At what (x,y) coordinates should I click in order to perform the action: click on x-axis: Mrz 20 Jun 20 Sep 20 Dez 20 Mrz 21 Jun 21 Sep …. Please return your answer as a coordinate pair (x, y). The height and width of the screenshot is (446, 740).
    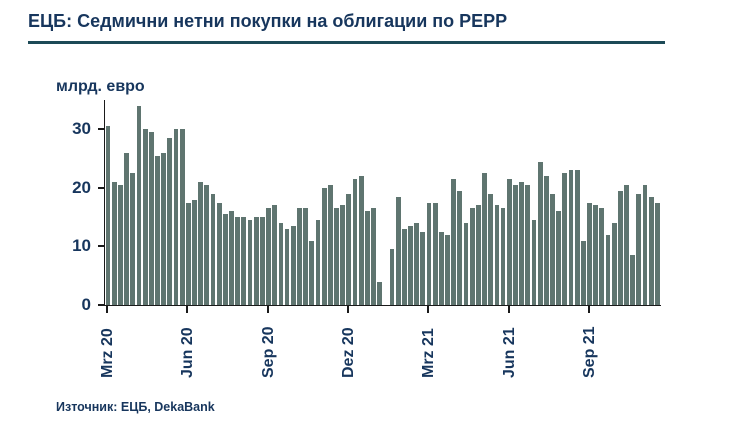
    Looking at the image, I should click on (379, 345).